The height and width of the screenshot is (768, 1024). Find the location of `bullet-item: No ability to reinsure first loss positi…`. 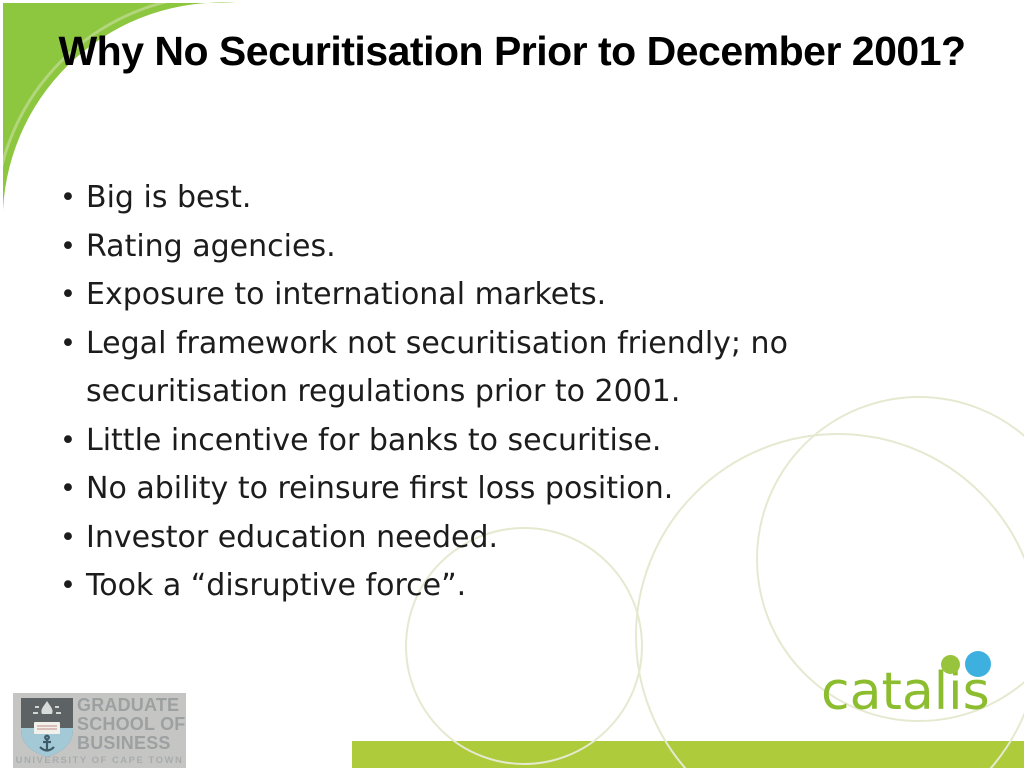

bullet-item: No ability to reinsure first loss positi… is located at coordinates (485, 489).